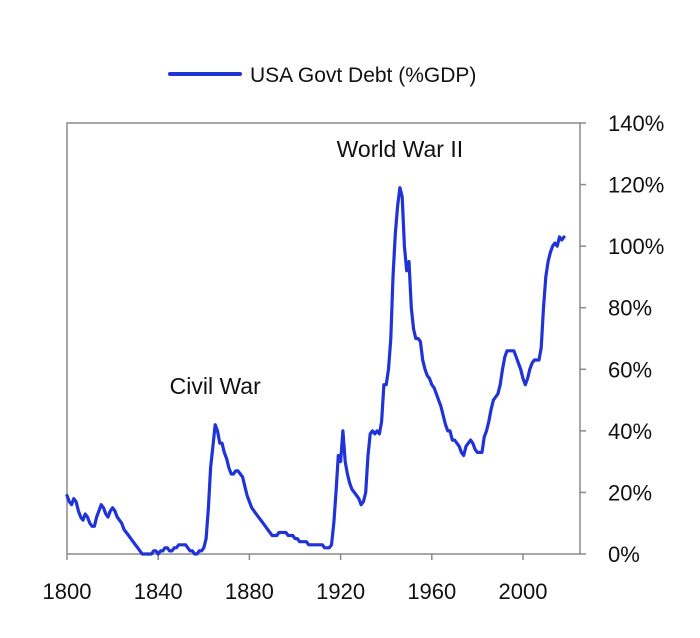 The image size is (700, 638). Describe the element at coordinates (363, 75) in the screenshot. I see `legend-label: USA Govt Debt (%GDP)` at that location.